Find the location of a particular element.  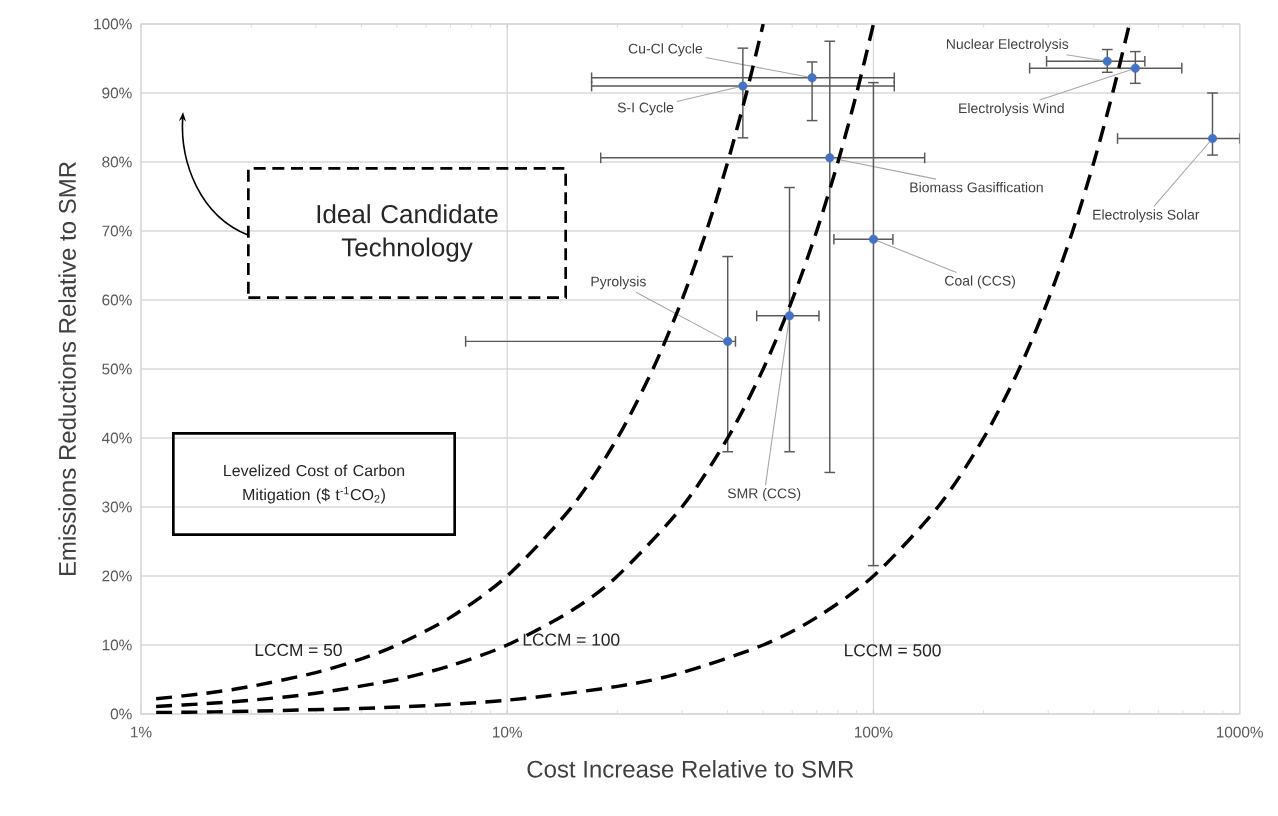

y-tick-label: 80% is located at coordinates (117, 162).